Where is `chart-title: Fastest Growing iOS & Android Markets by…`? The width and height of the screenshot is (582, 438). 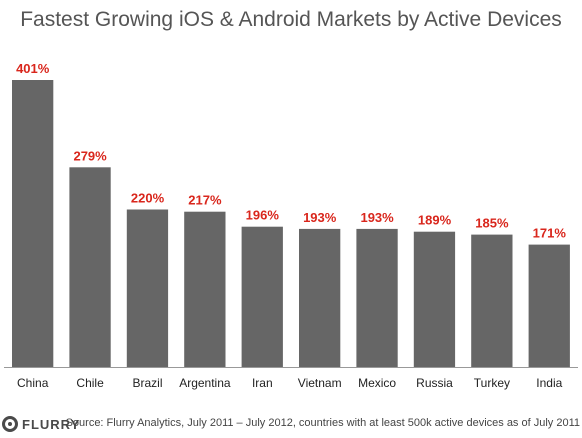
chart-title: Fastest Growing iOS & Android Markets by… is located at coordinates (291, 19).